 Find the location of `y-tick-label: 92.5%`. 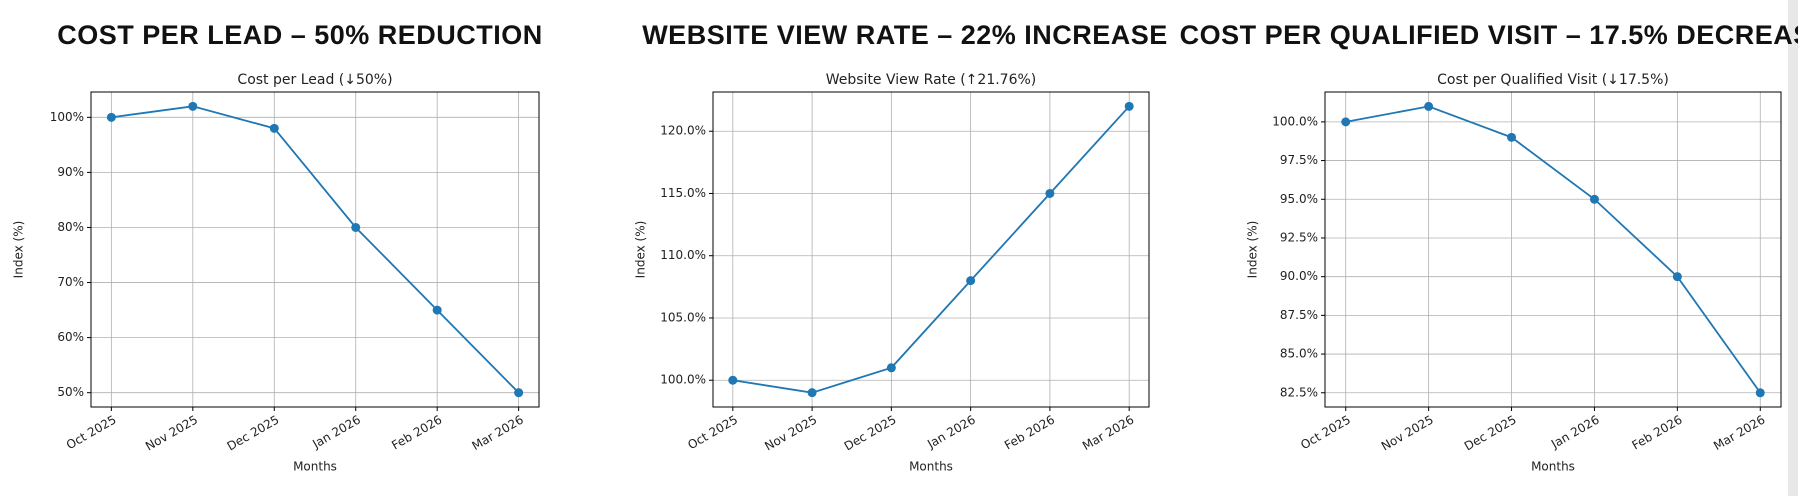

y-tick-label: 92.5% is located at coordinates (1299, 237).